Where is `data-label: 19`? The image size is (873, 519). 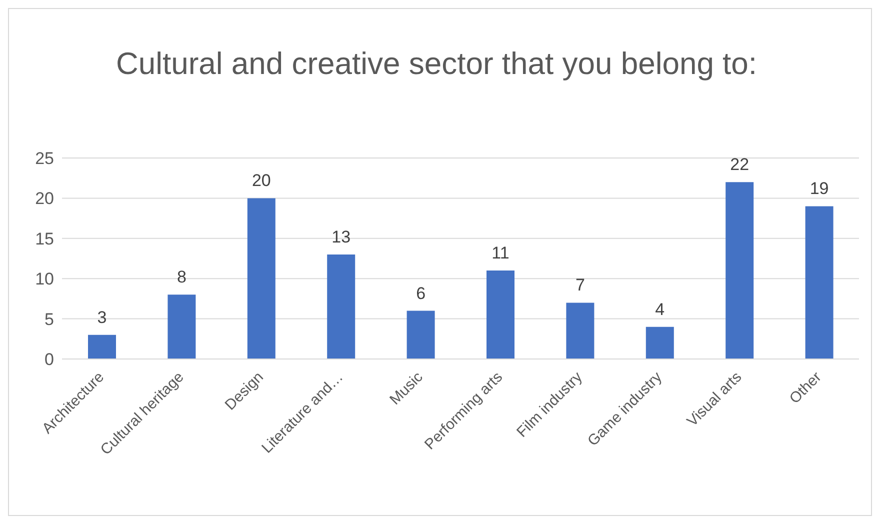
data-label: 19 is located at coordinates (819, 188).